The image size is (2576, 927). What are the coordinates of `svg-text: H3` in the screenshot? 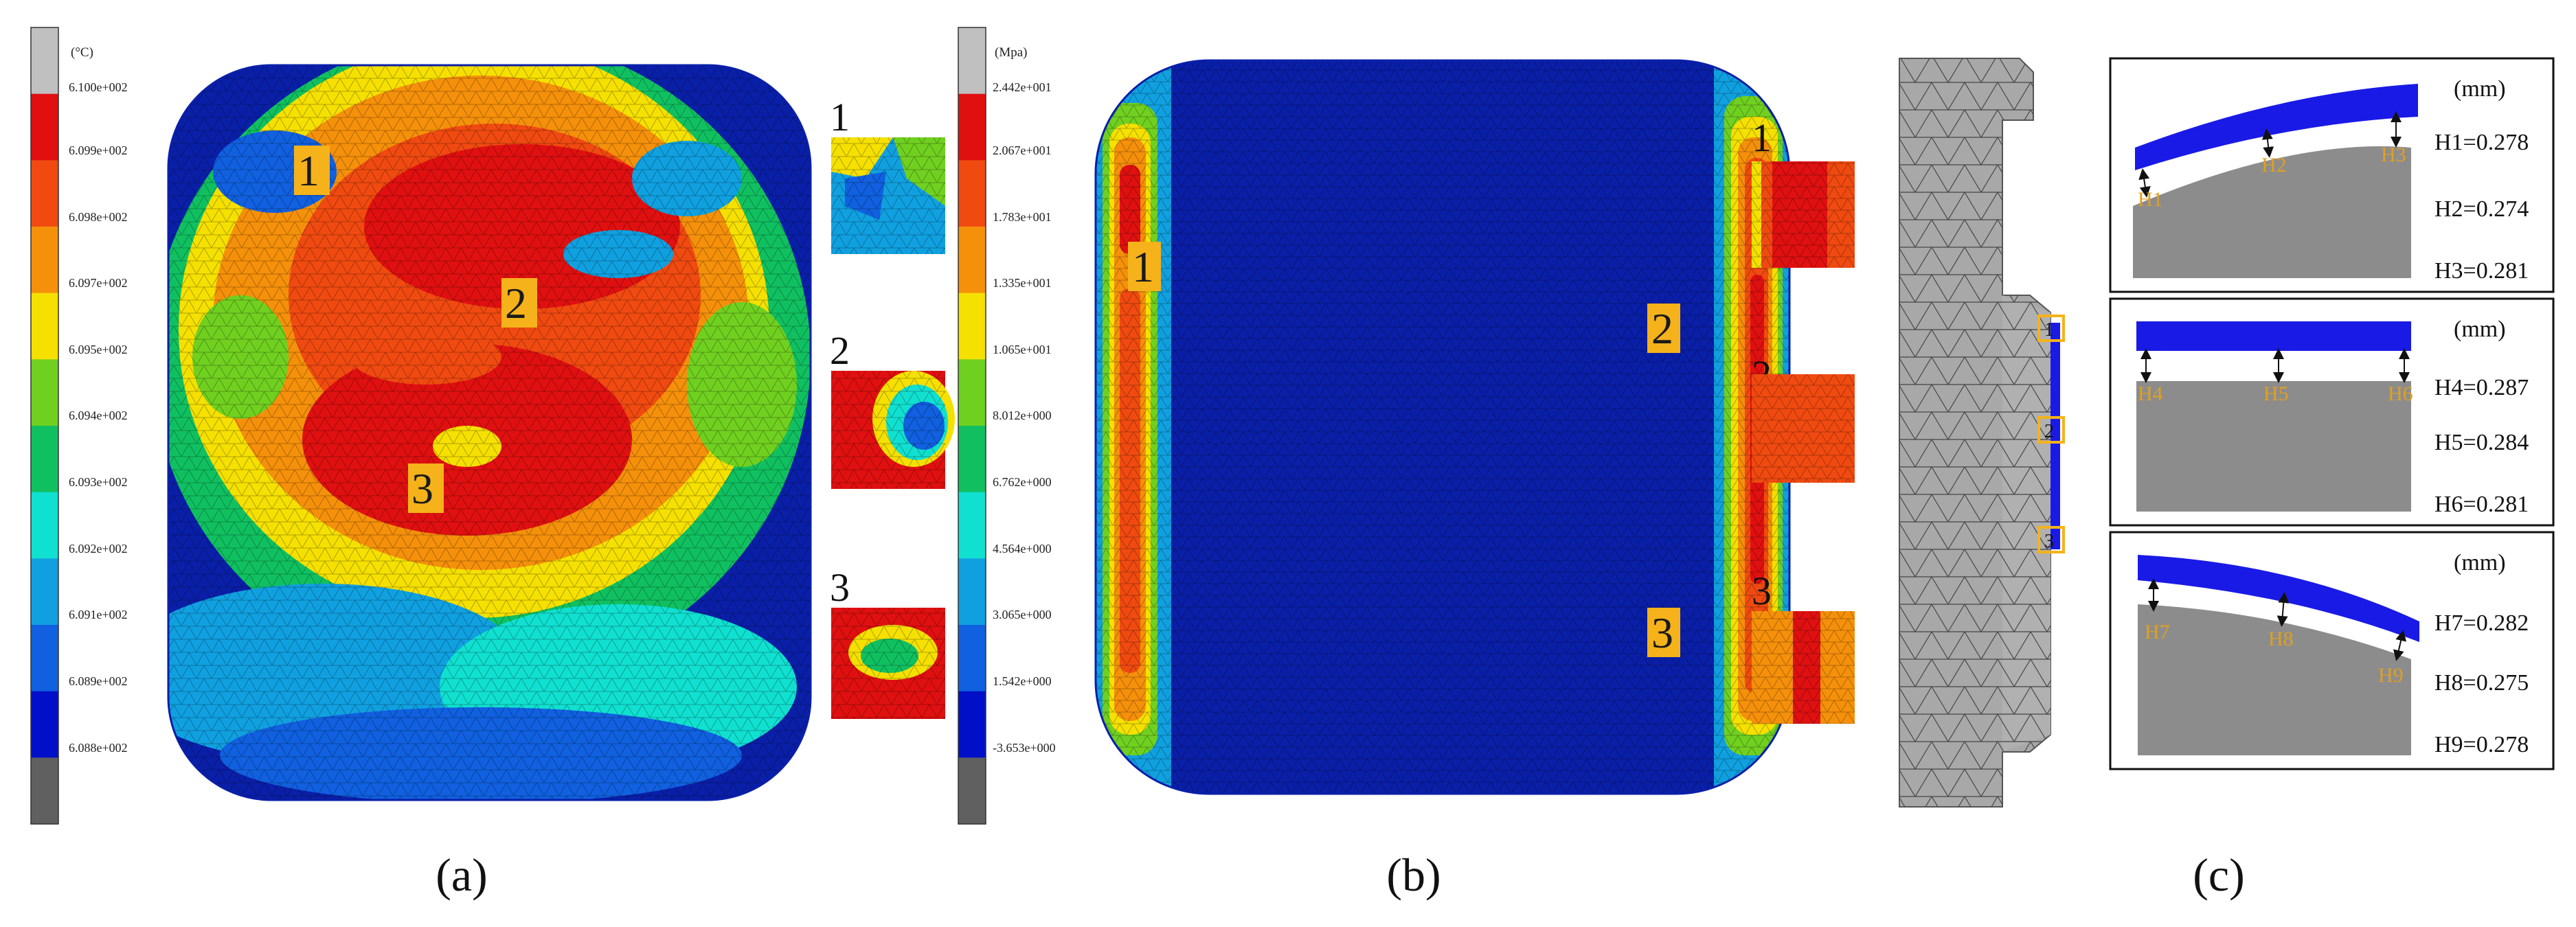 It's located at (2393, 155).